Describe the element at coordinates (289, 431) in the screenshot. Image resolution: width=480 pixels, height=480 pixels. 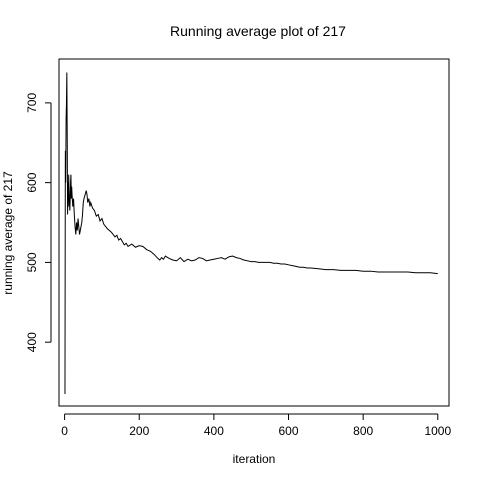
I see `x-tick-label: 600` at that location.